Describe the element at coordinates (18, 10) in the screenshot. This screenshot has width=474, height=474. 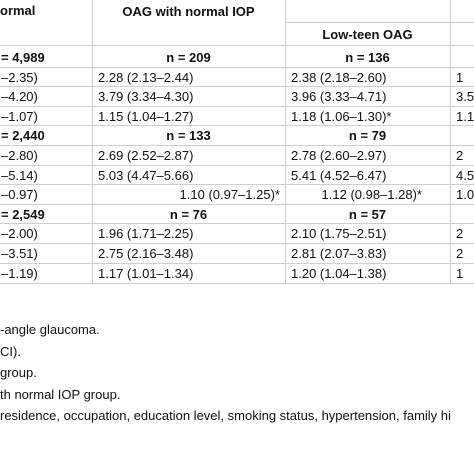
I see `header-cell: ormal` at that location.